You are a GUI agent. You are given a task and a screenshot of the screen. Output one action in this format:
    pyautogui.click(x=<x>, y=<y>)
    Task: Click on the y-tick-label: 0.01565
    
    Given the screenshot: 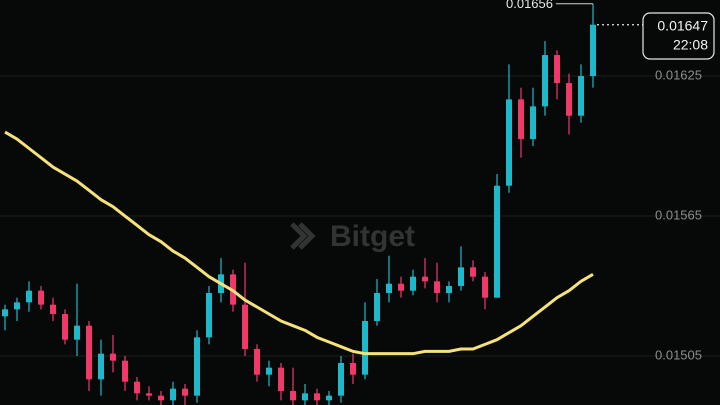 What is the action you would take?
    pyautogui.click(x=678, y=214)
    